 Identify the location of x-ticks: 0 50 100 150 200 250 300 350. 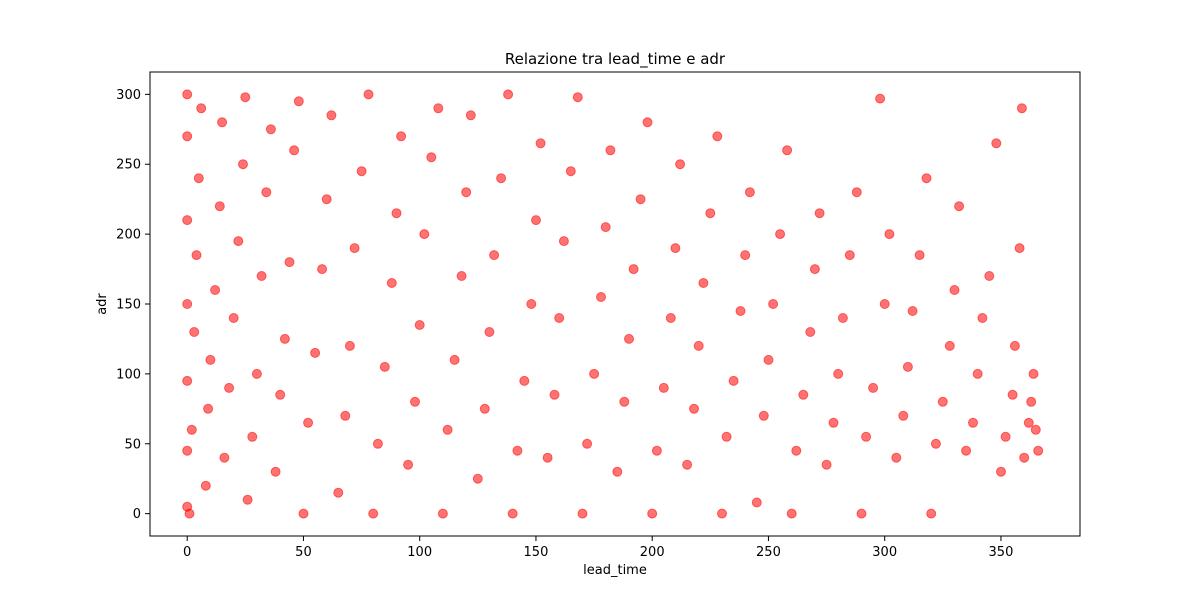
(598, 548).